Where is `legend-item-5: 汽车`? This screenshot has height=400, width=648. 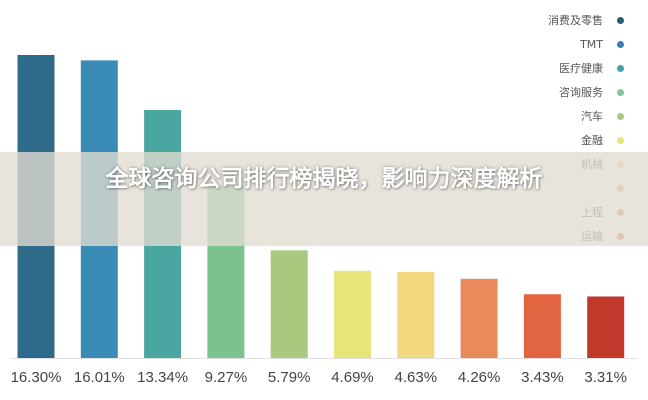 legend-item-5: 汽车 is located at coordinates (580, 116).